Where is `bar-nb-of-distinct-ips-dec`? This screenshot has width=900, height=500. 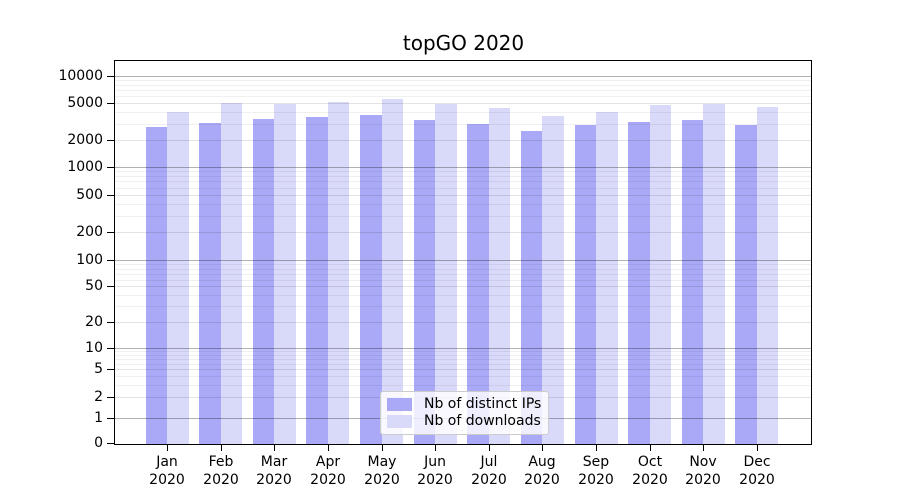 bar-nb-of-distinct-ips-dec is located at coordinates (746, 284).